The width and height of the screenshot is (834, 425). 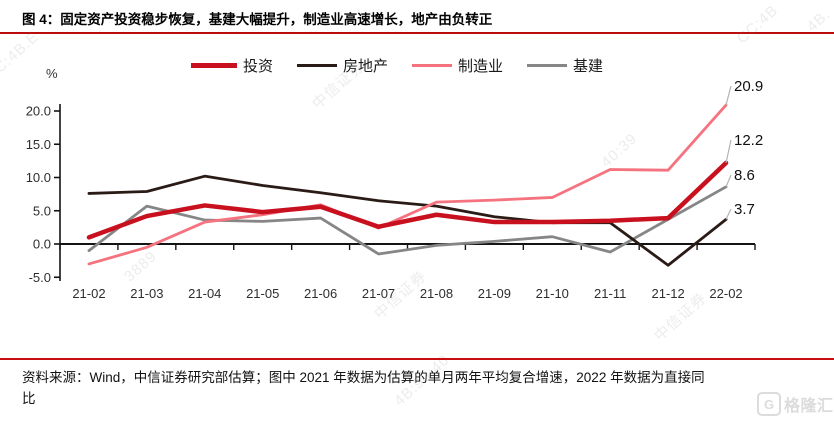 What do you see at coordinates (38, 111) in the screenshot?
I see `y-tick-label: 20.0` at bounding box center [38, 111].